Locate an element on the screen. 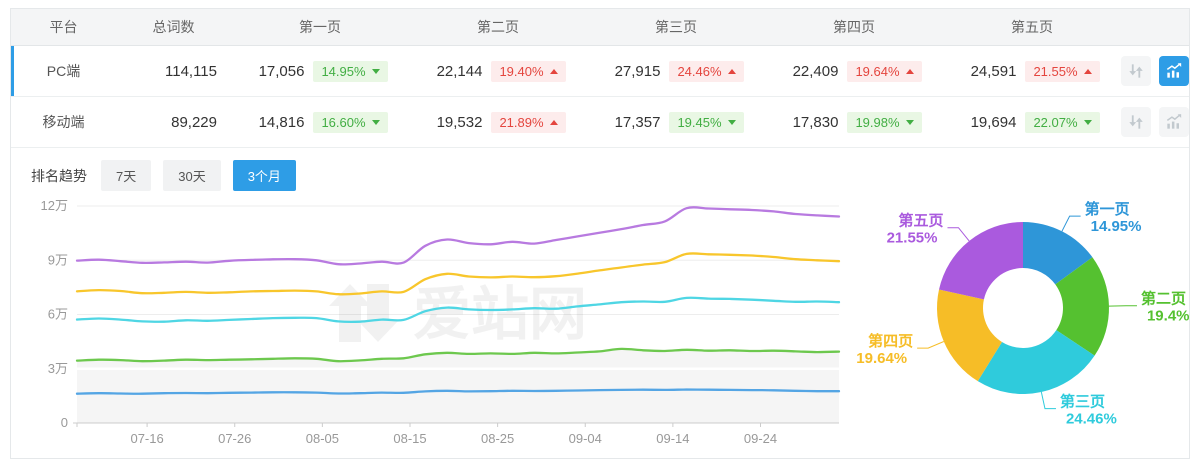  page-count: 22,409 is located at coordinates (815, 71).